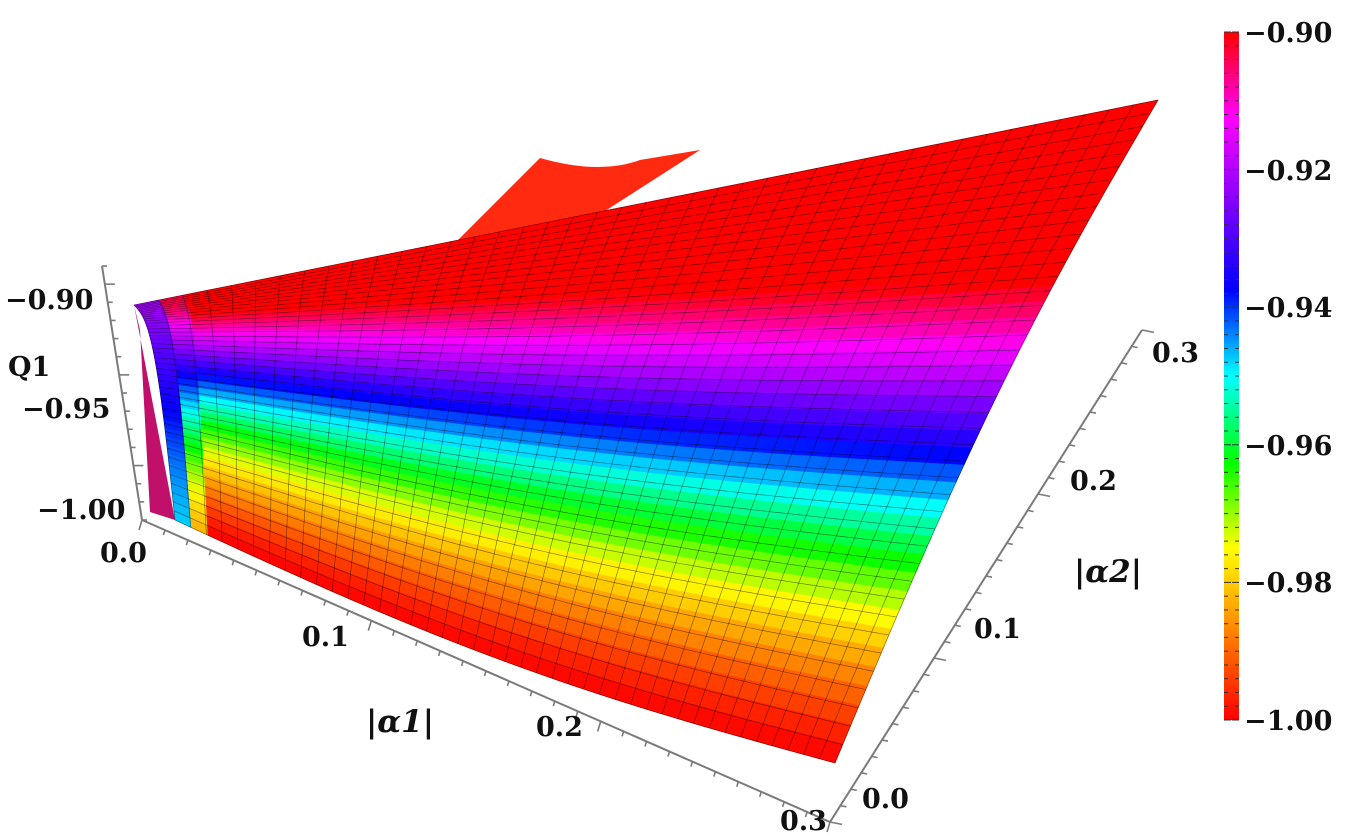 The width and height of the screenshot is (1349, 839). Describe the element at coordinates (123, 553) in the screenshot. I see `x-tick-label: 0.0` at that location.